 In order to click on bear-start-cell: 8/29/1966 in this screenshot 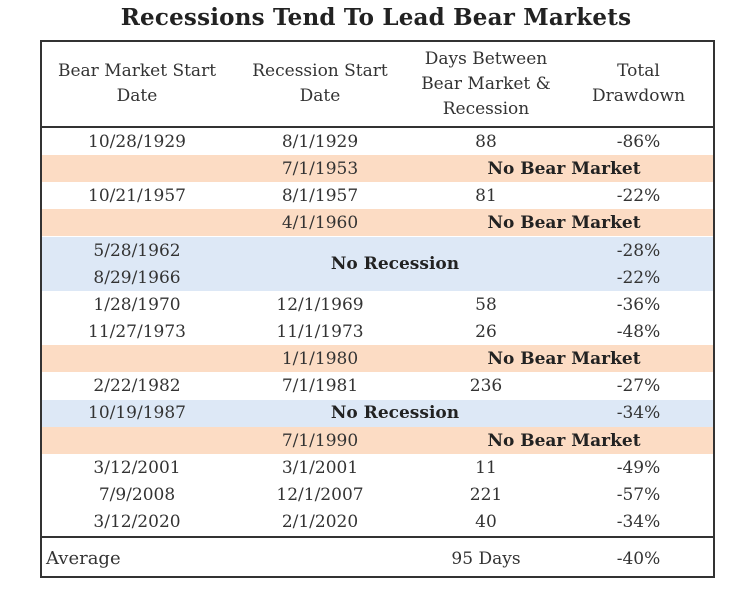, I will do `click(137, 278)`.